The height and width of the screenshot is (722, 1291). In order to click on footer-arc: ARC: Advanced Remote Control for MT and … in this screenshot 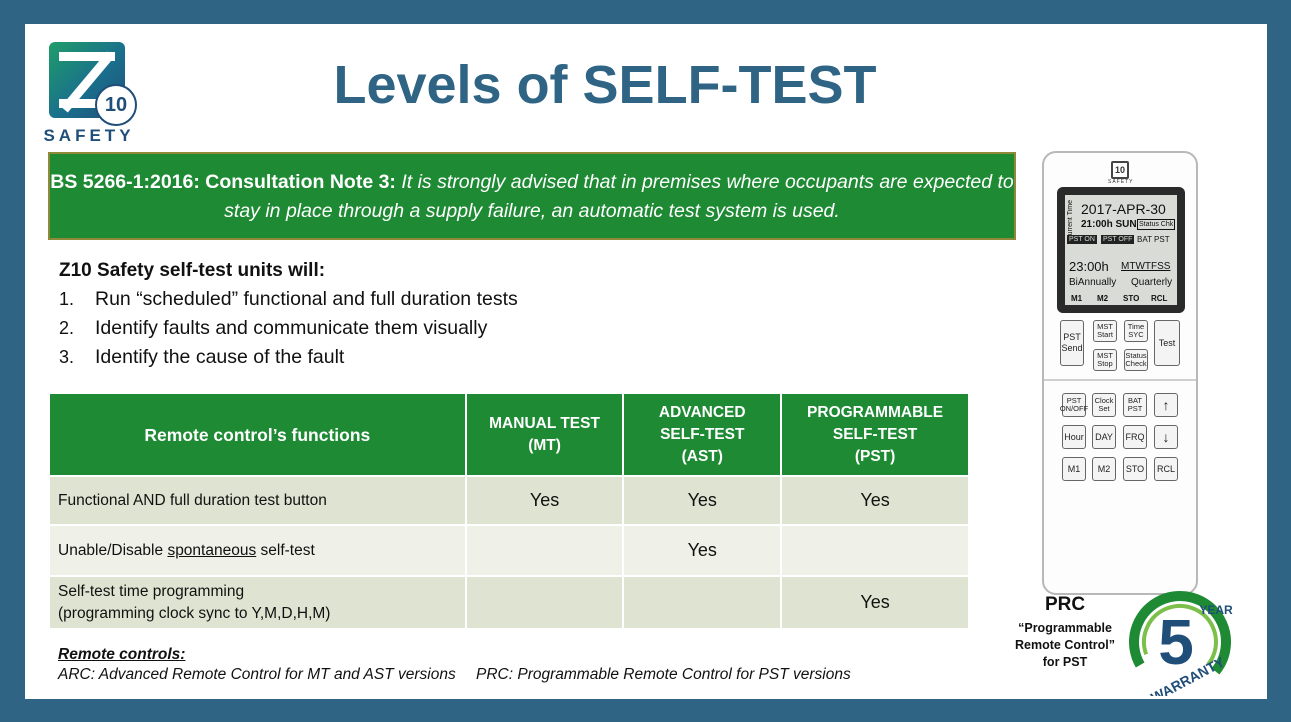, I will do `click(257, 674)`.